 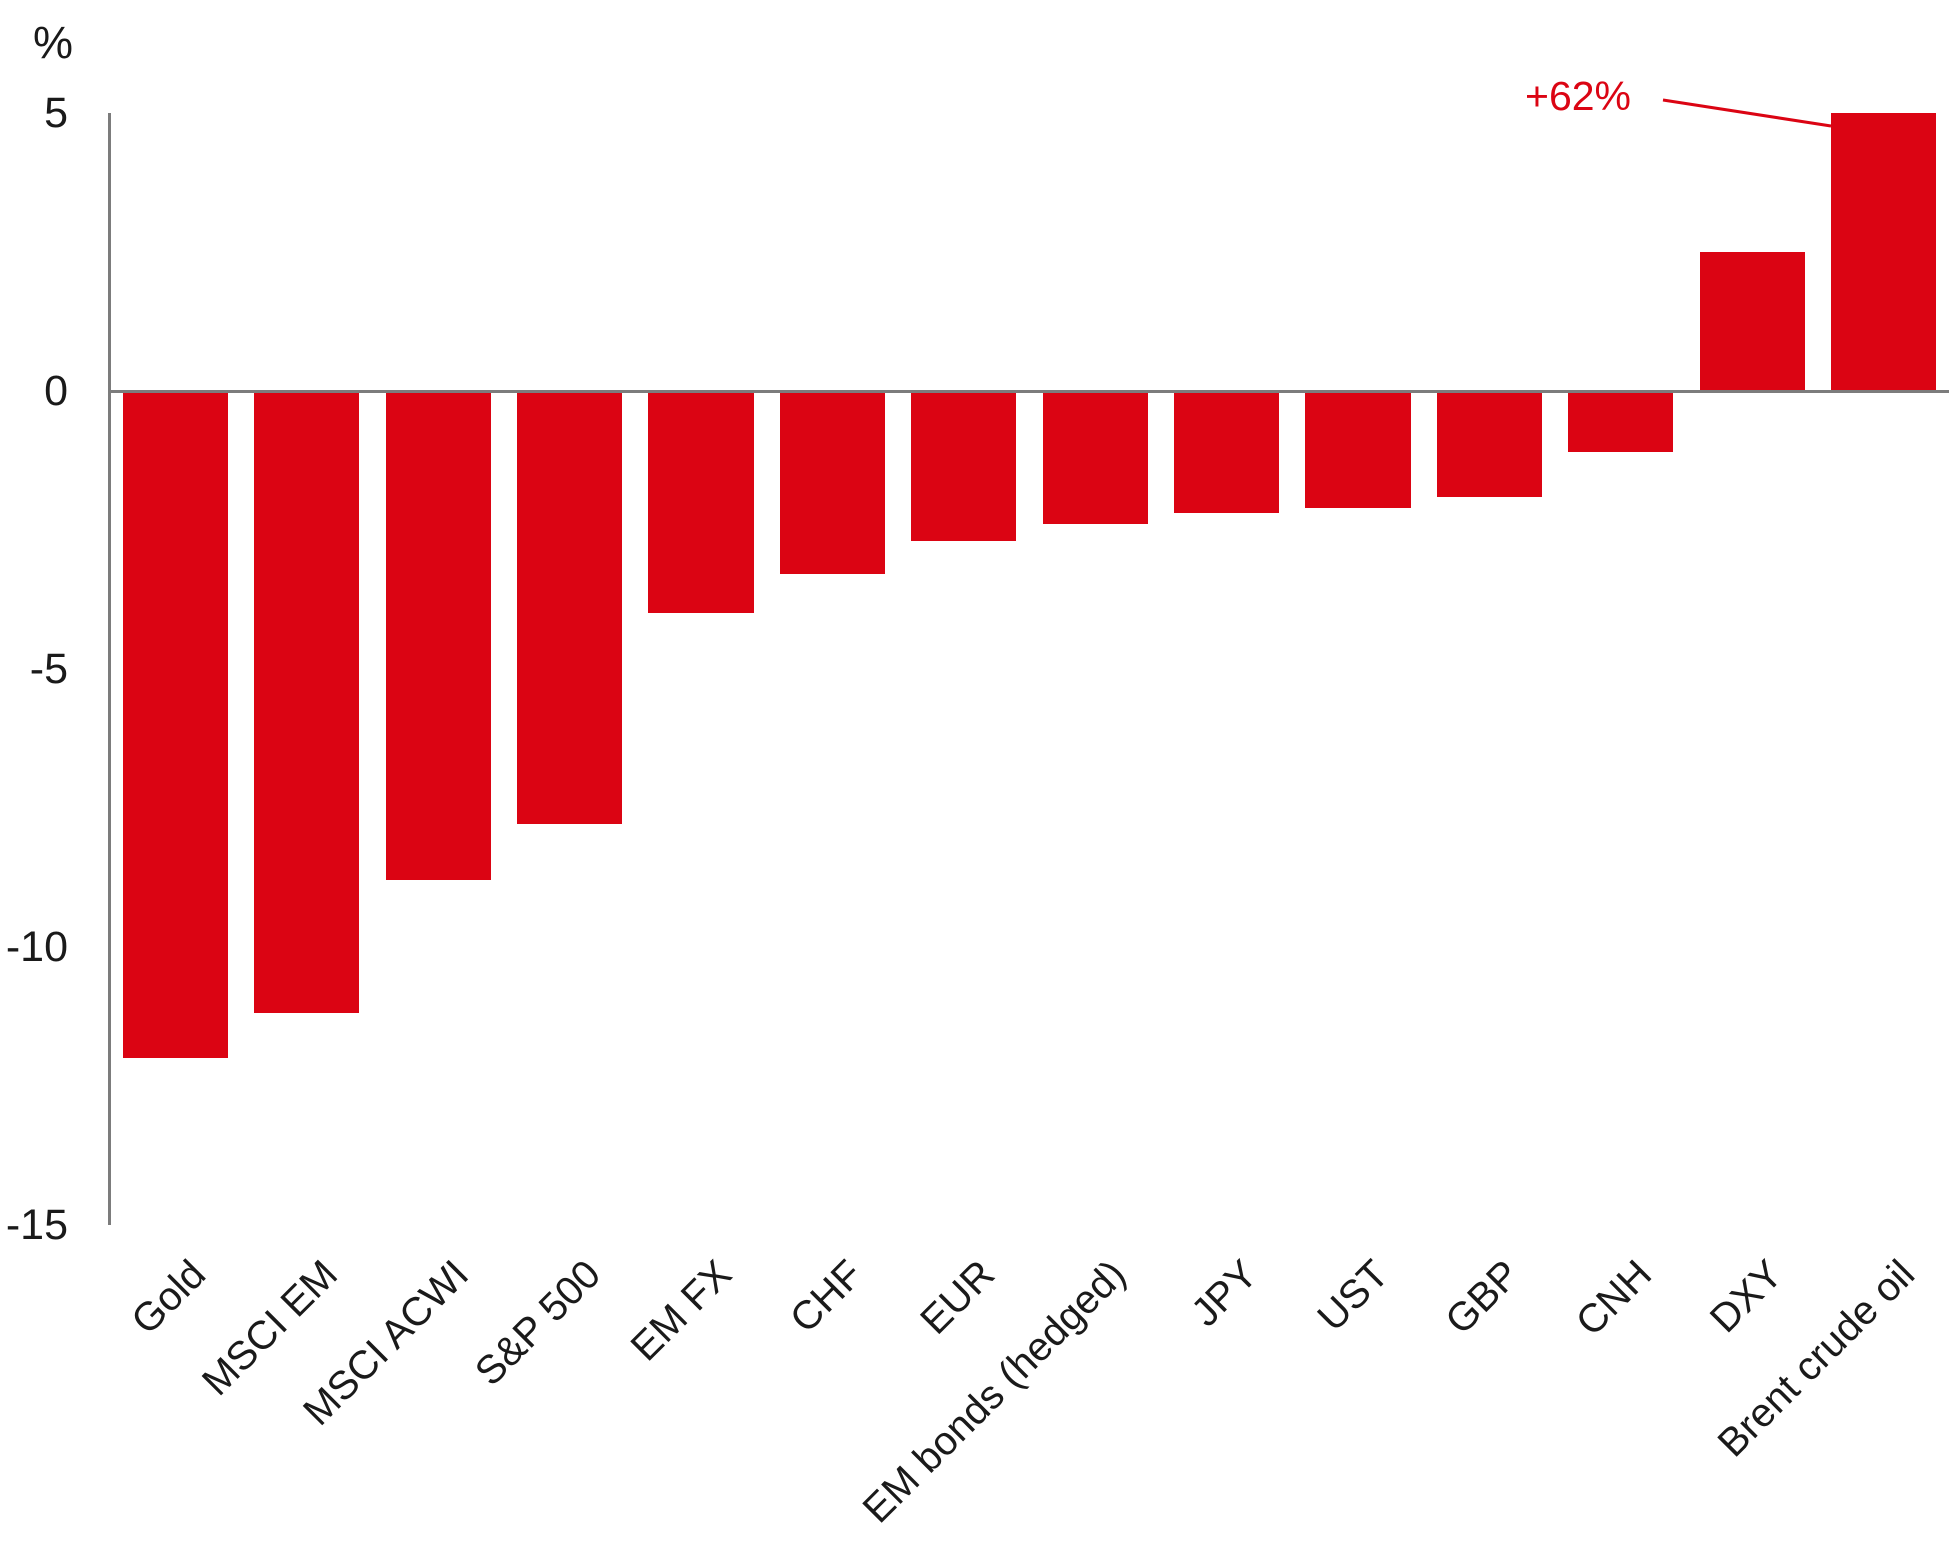 What do you see at coordinates (1752, 321) in the screenshot?
I see `bar-dxy` at bounding box center [1752, 321].